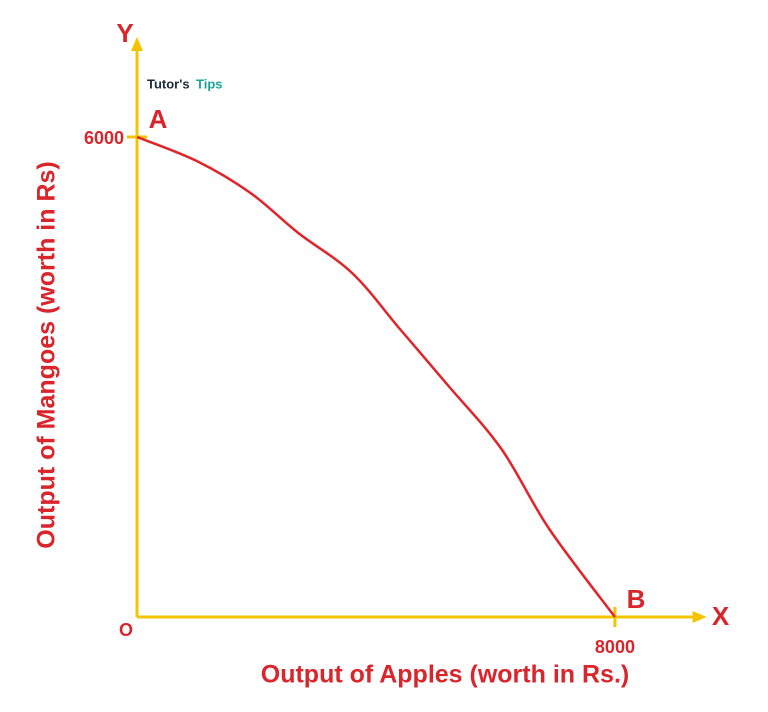 The width and height of the screenshot is (768, 712). What do you see at coordinates (445, 675) in the screenshot?
I see `x-axis-label: Output of Apples (worth in Rs.)` at bounding box center [445, 675].